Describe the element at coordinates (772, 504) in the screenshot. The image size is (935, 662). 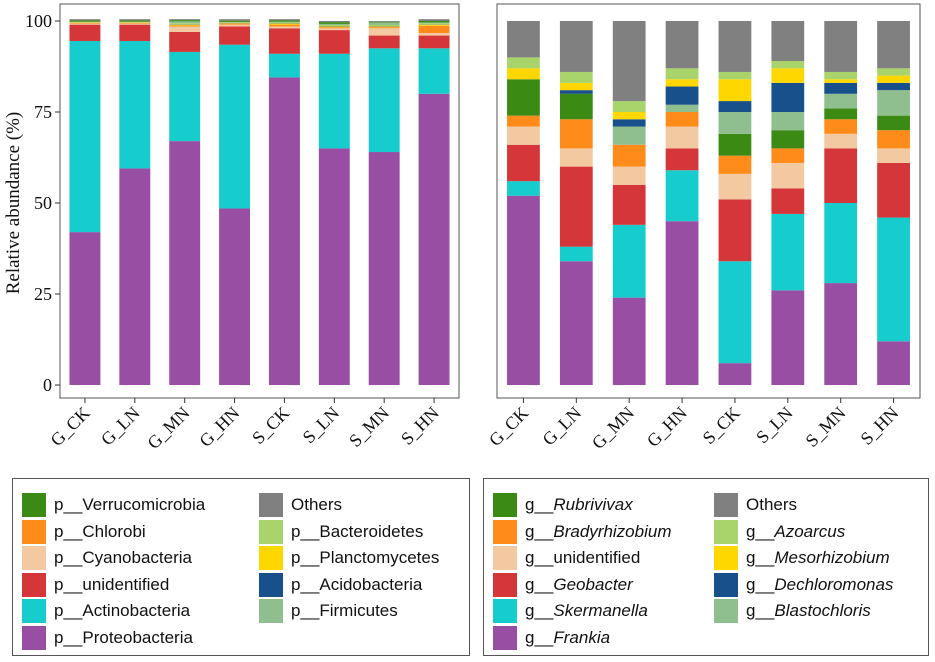
I see `legend-genus-name: Others` at that location.